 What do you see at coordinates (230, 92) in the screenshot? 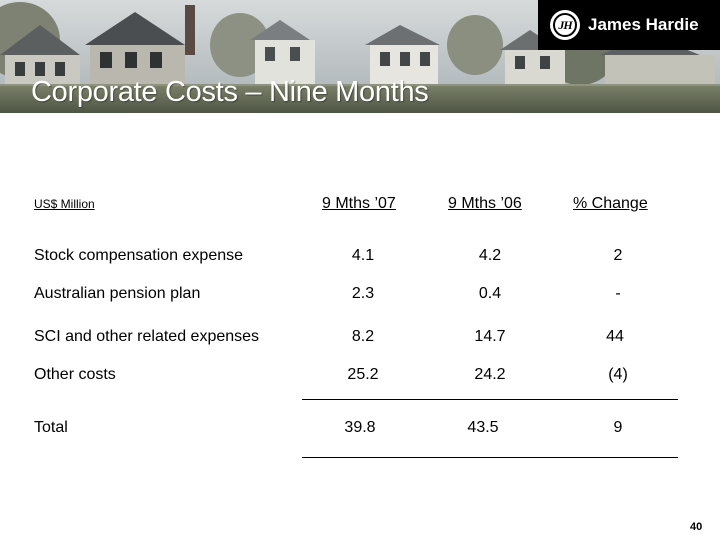
I see `page-title: Corporate Costs – Nine Months` at bounding box center [230, 92].